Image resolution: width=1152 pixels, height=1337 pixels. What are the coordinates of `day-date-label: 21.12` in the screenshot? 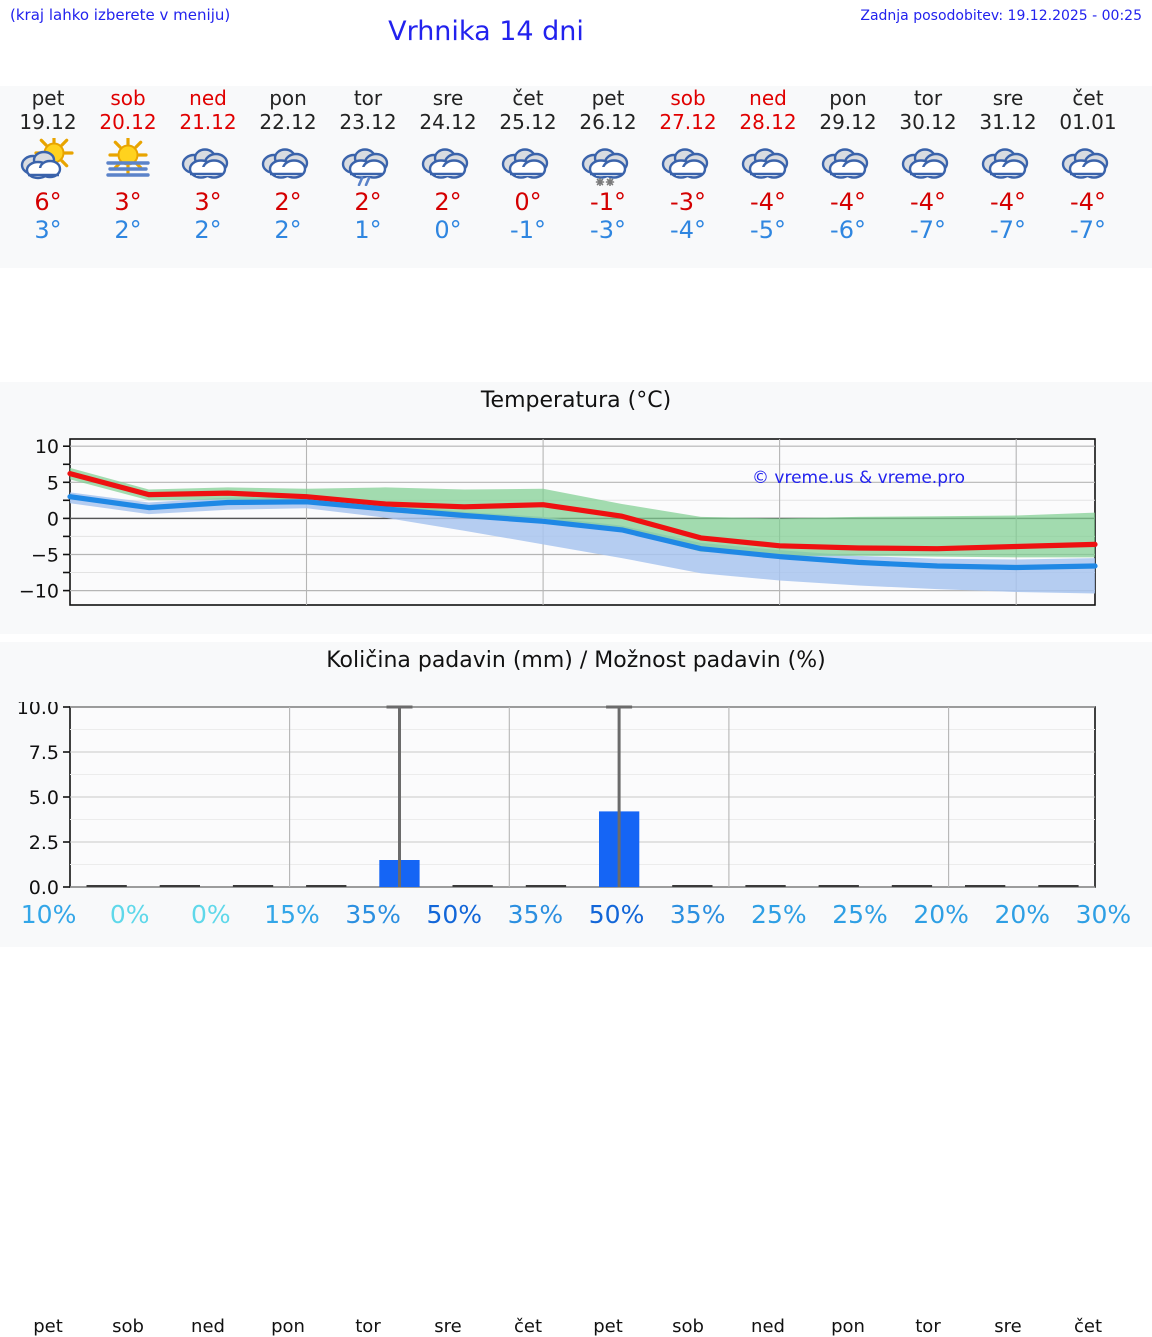 It's located at (208, 122).